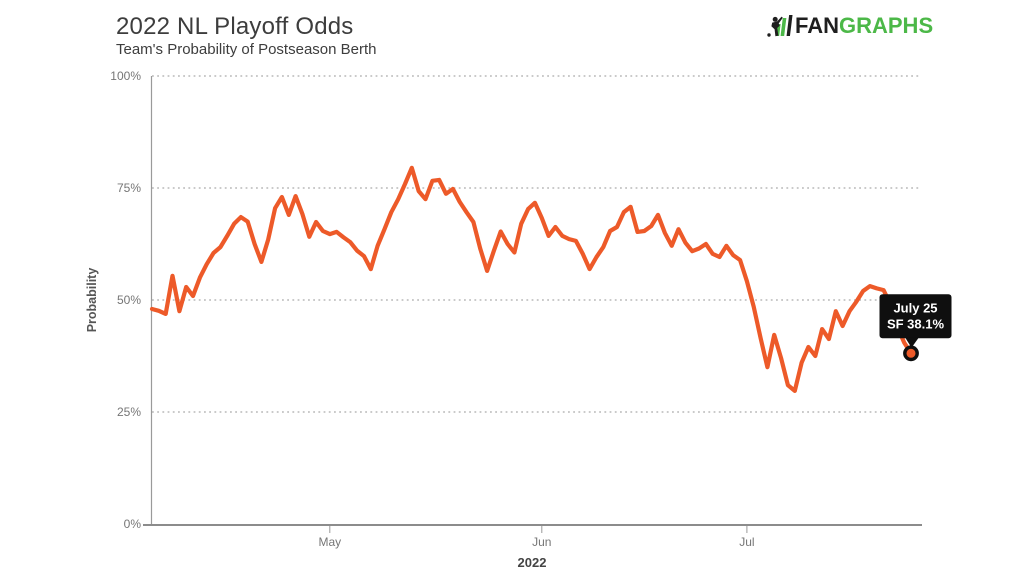 The image size is (1024, 576). I want to click on page-subtitle: Team's Probability of Postseason Berth, so click(246, 49).